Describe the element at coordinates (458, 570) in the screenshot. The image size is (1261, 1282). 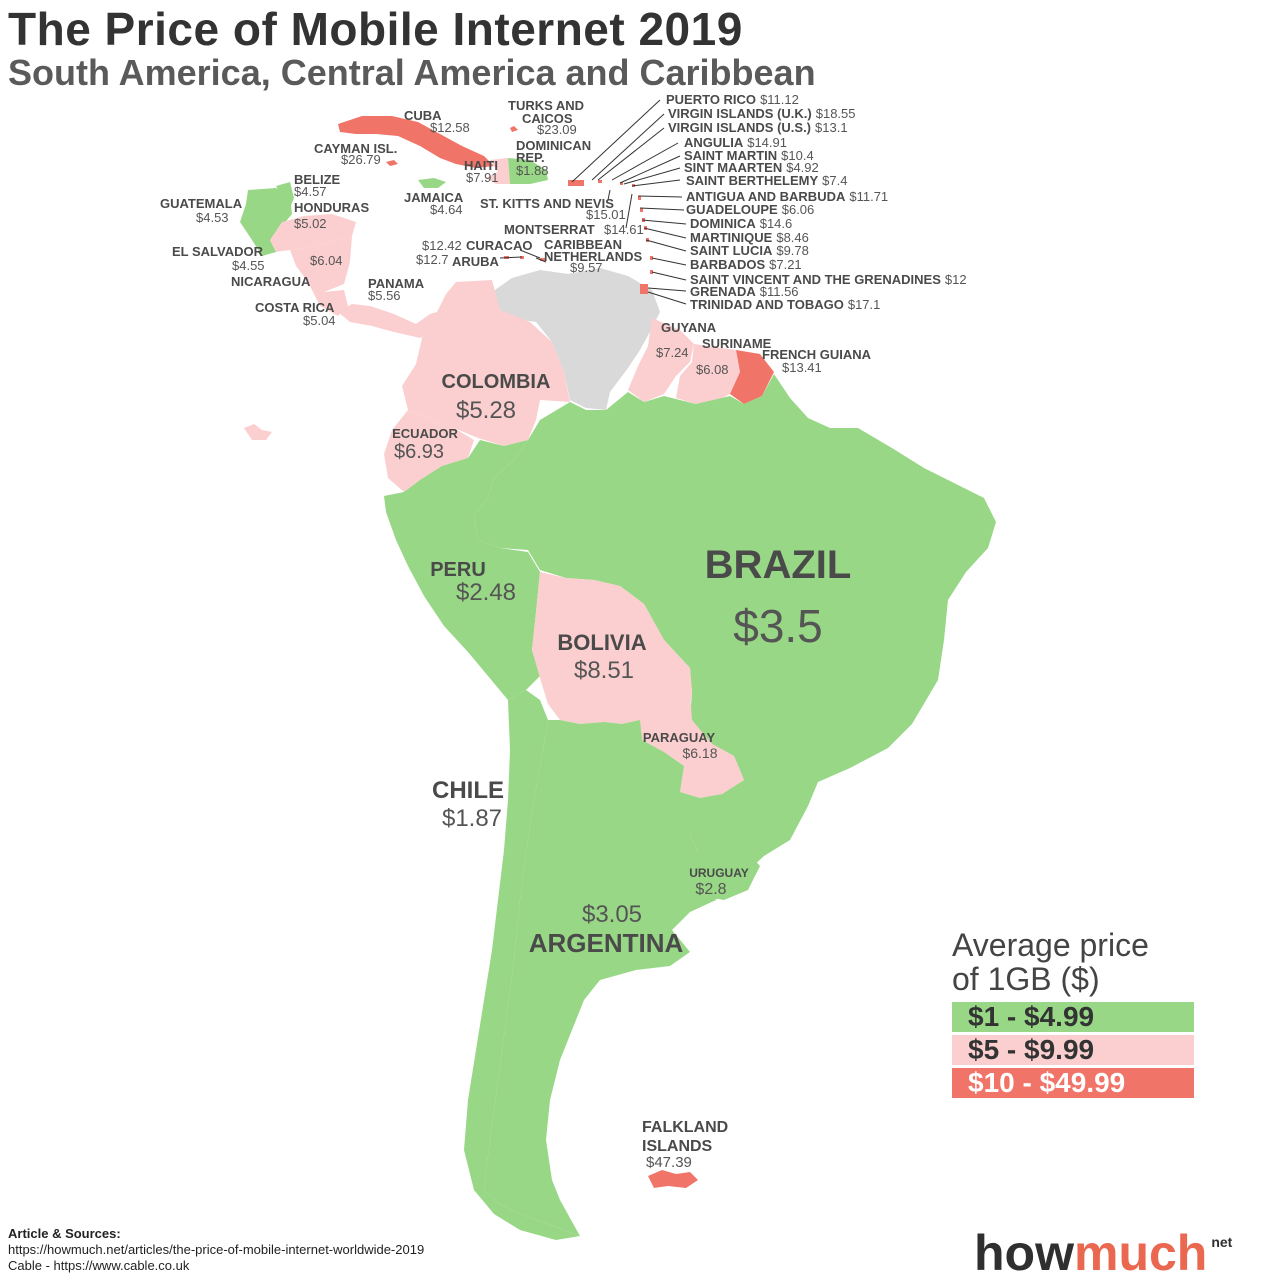
I see `peru-name: PERU` at that location.